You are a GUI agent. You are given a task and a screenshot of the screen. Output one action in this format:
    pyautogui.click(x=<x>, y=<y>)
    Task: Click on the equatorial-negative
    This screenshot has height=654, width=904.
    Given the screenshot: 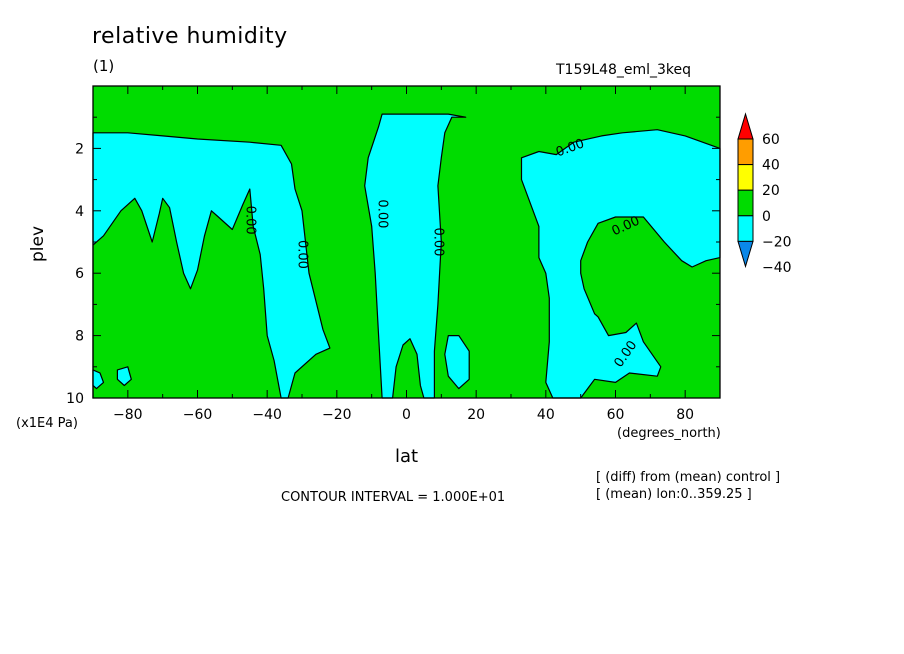 What is the action you would take?
    pyautogui.click(x=415, y=256)
    